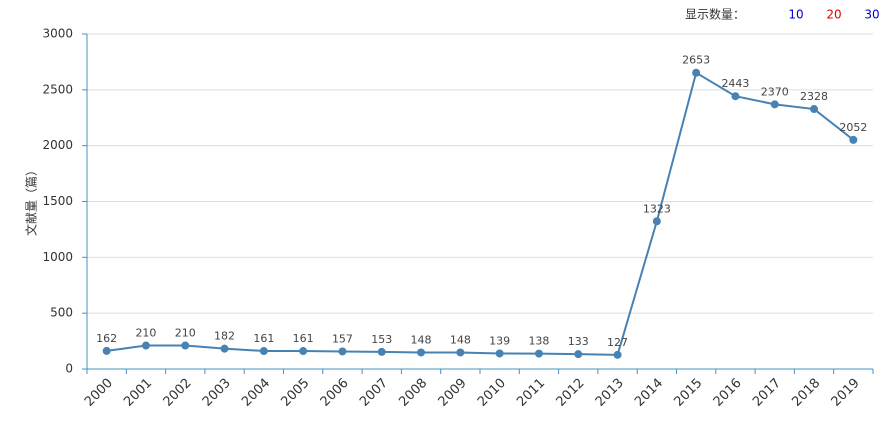  Describe the element at coordinates (295, 393) in the screenshot. I see `x-tick-label: 2005` at that location.